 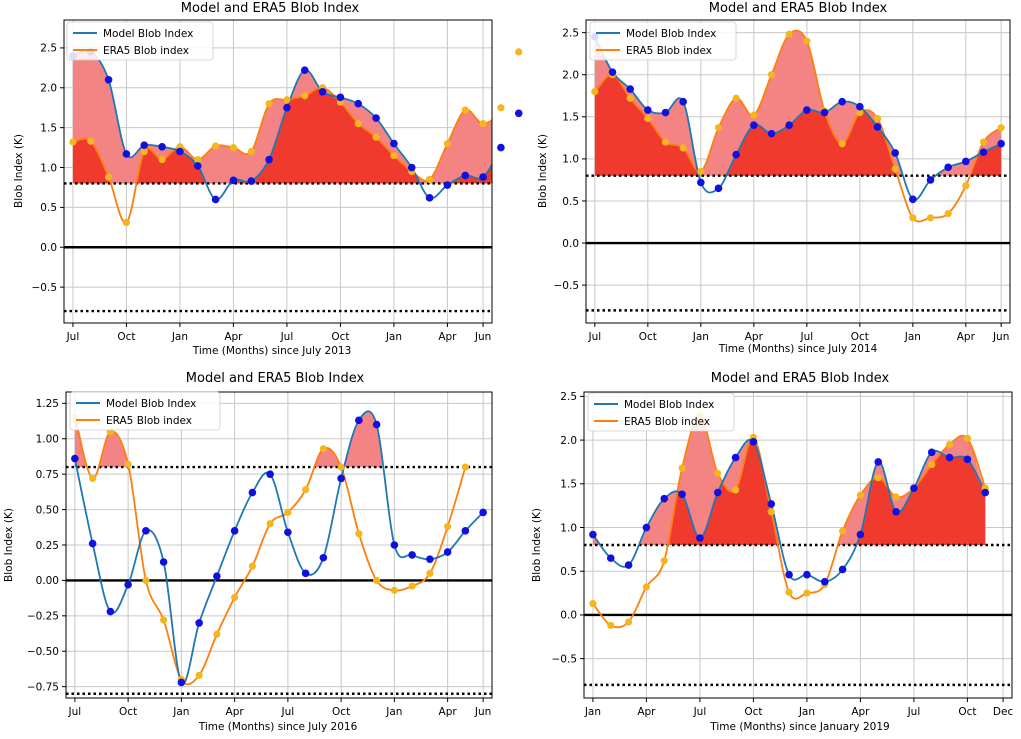 I want to click on legend-label-model: Model Blob Index, so click(x=151, y=404).